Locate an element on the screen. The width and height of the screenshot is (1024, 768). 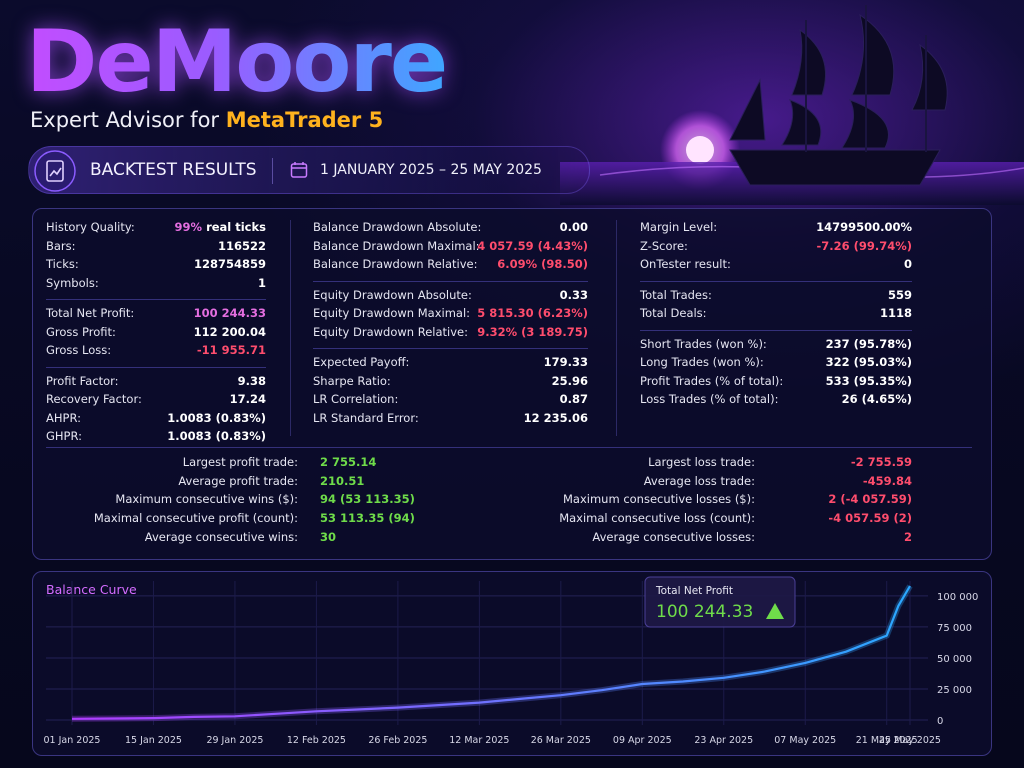
trade-value: 210.51 is located at coordinates (342, 480).